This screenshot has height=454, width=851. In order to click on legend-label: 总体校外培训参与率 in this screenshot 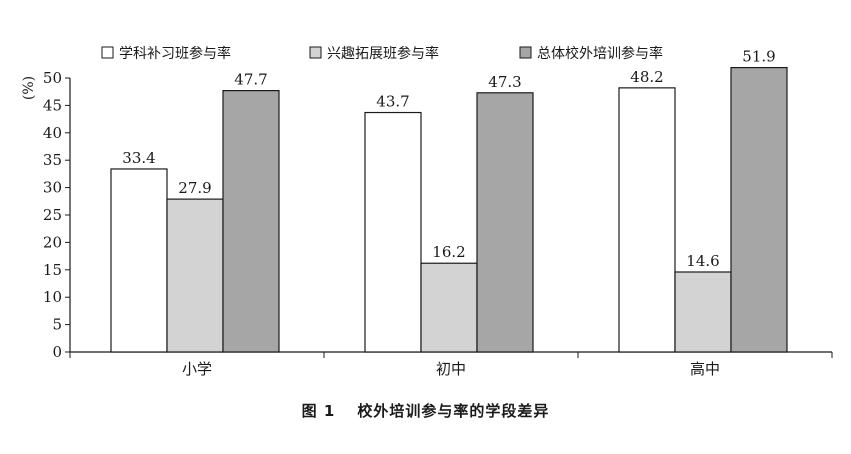, I will do `click(600, 53)`.